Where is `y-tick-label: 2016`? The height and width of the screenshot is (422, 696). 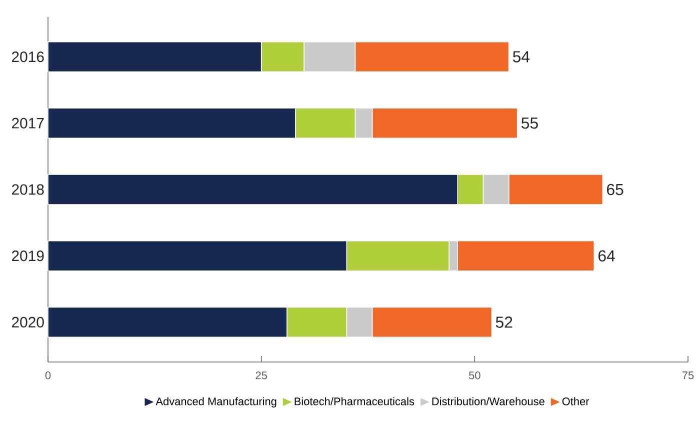
y-tick-label: 2016 is located at coordinates (28, 57).